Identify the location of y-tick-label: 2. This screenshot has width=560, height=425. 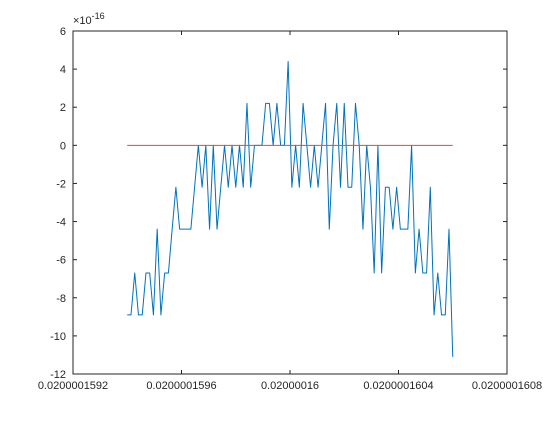
(63, 108).